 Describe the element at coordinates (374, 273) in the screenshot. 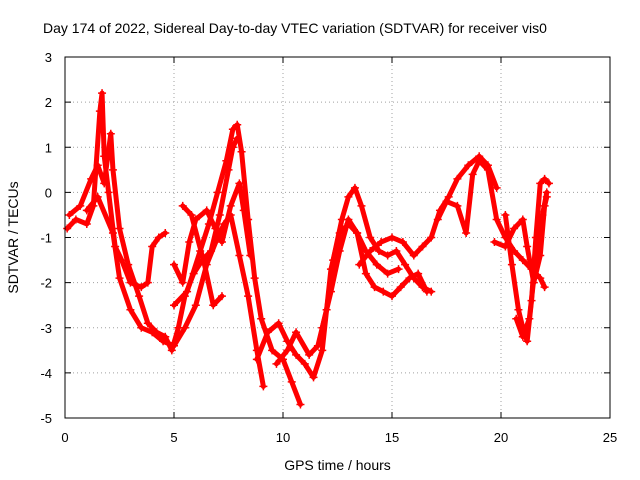

I see `series-sat-i` at that location.